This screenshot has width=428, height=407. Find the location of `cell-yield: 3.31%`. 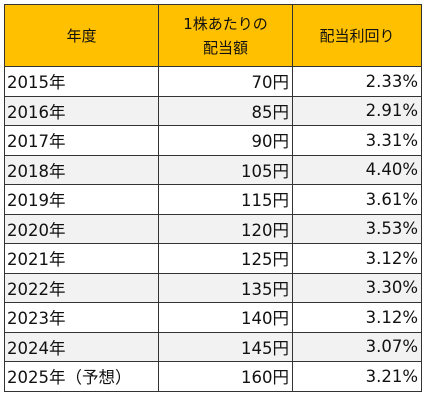

cell-yield: 3.31% is located at coordinates (357, 140).